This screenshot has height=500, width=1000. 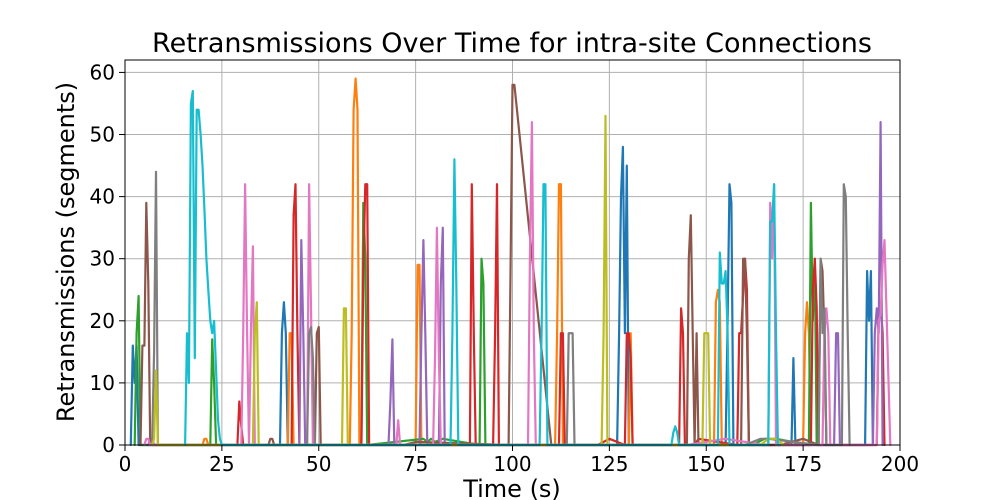 I want to click on y-tick-label: 30, so click(x=102, y=259).